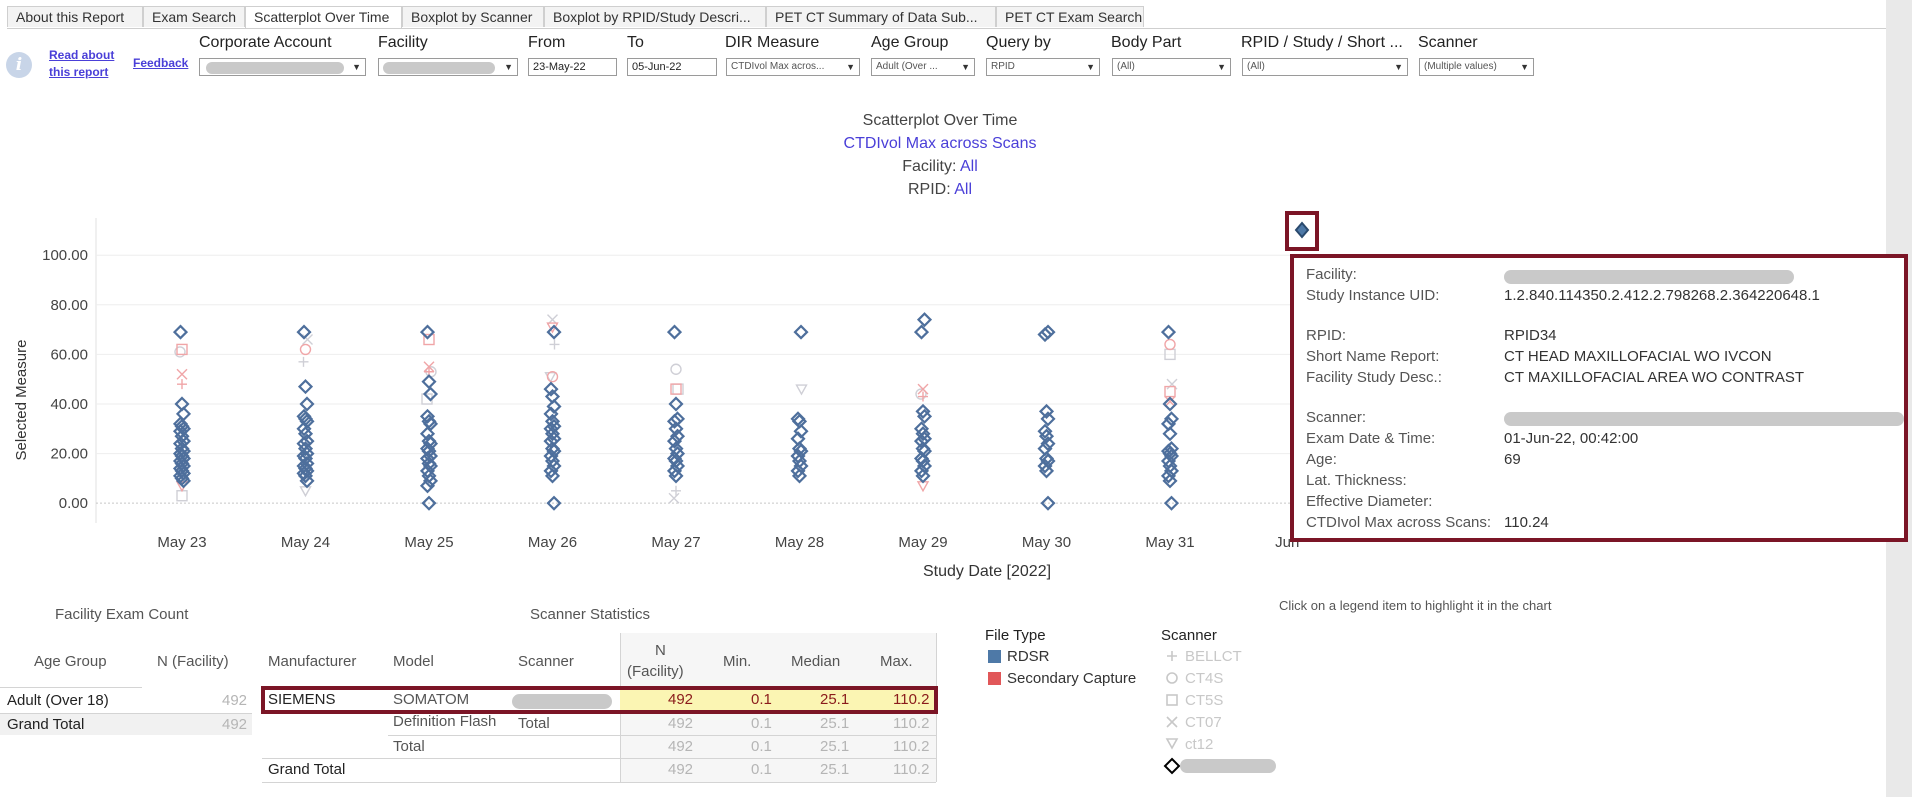 Image resolution: width=1912 pixels, height=797 pixels. Describe the element at coordinates (1203, 722) in the screenshot. I see `legend-item-ct07: CT07` at that location.